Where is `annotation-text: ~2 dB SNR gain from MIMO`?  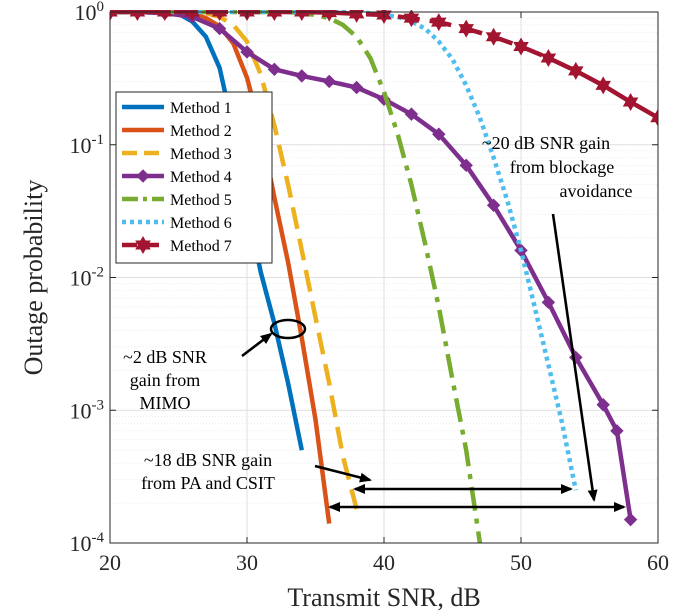
annotation-text: ~2 dB SNR gain from MIMO is located at coordinates (165, 380).